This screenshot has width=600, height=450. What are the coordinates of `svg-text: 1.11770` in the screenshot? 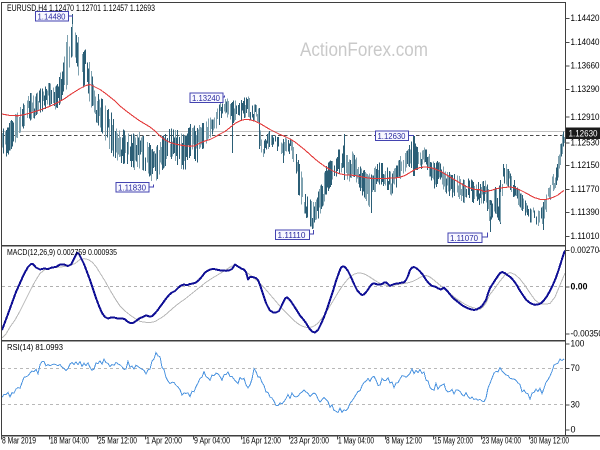 It's located at (585, 189).